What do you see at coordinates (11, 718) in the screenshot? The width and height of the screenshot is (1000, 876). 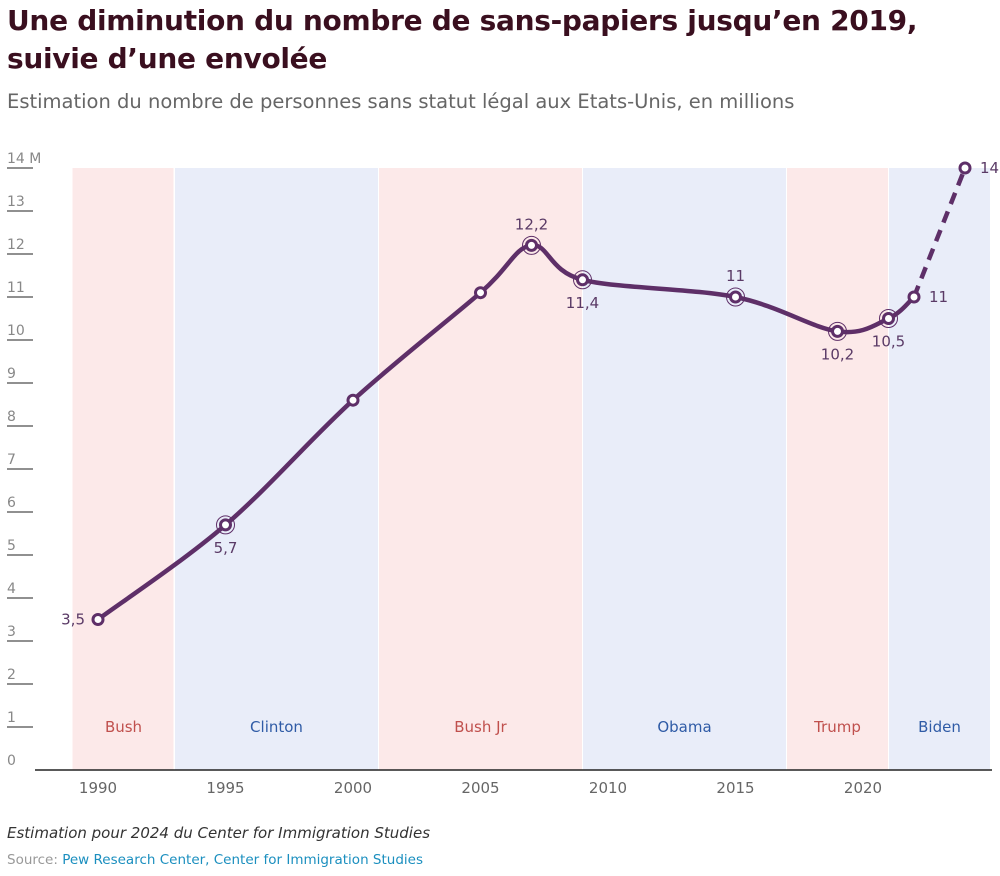 I see `y-tick-label: 1` at bounding box center [11, 718].